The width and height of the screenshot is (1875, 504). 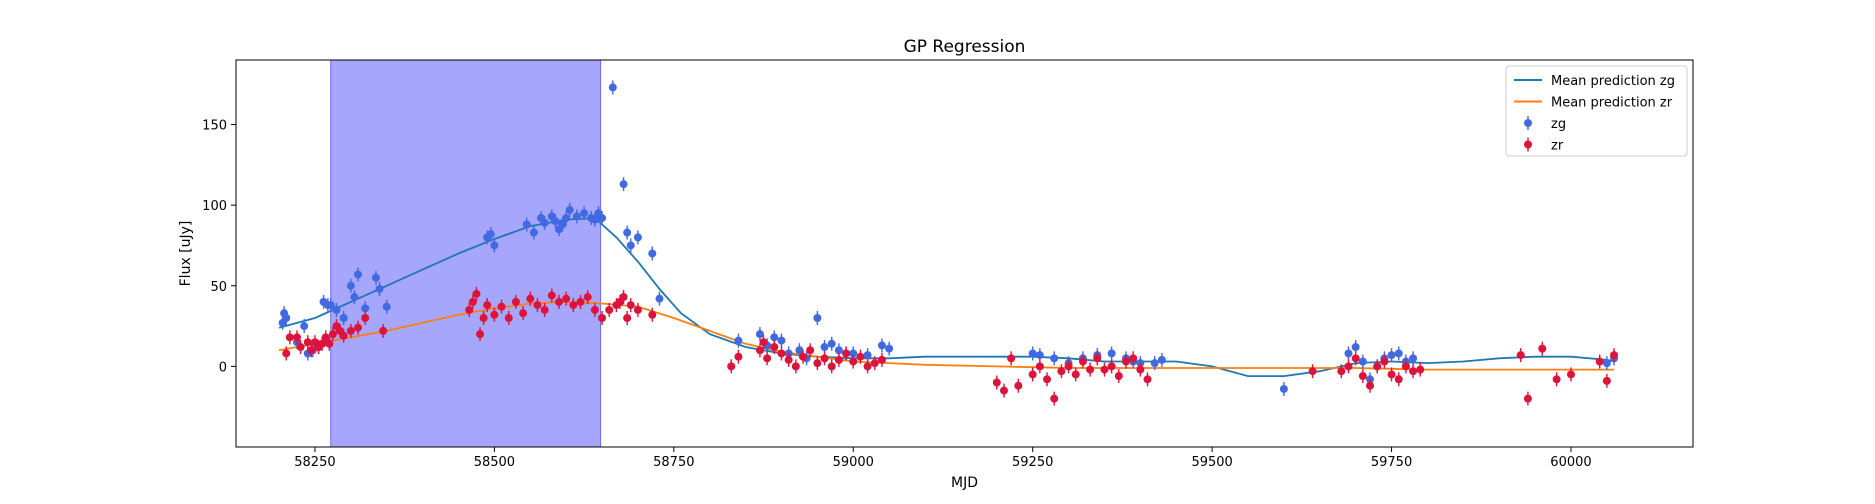 I want to click on legend: Mean prediction zg Mean prediction zr zg zr, so click(x=1596, y=111).